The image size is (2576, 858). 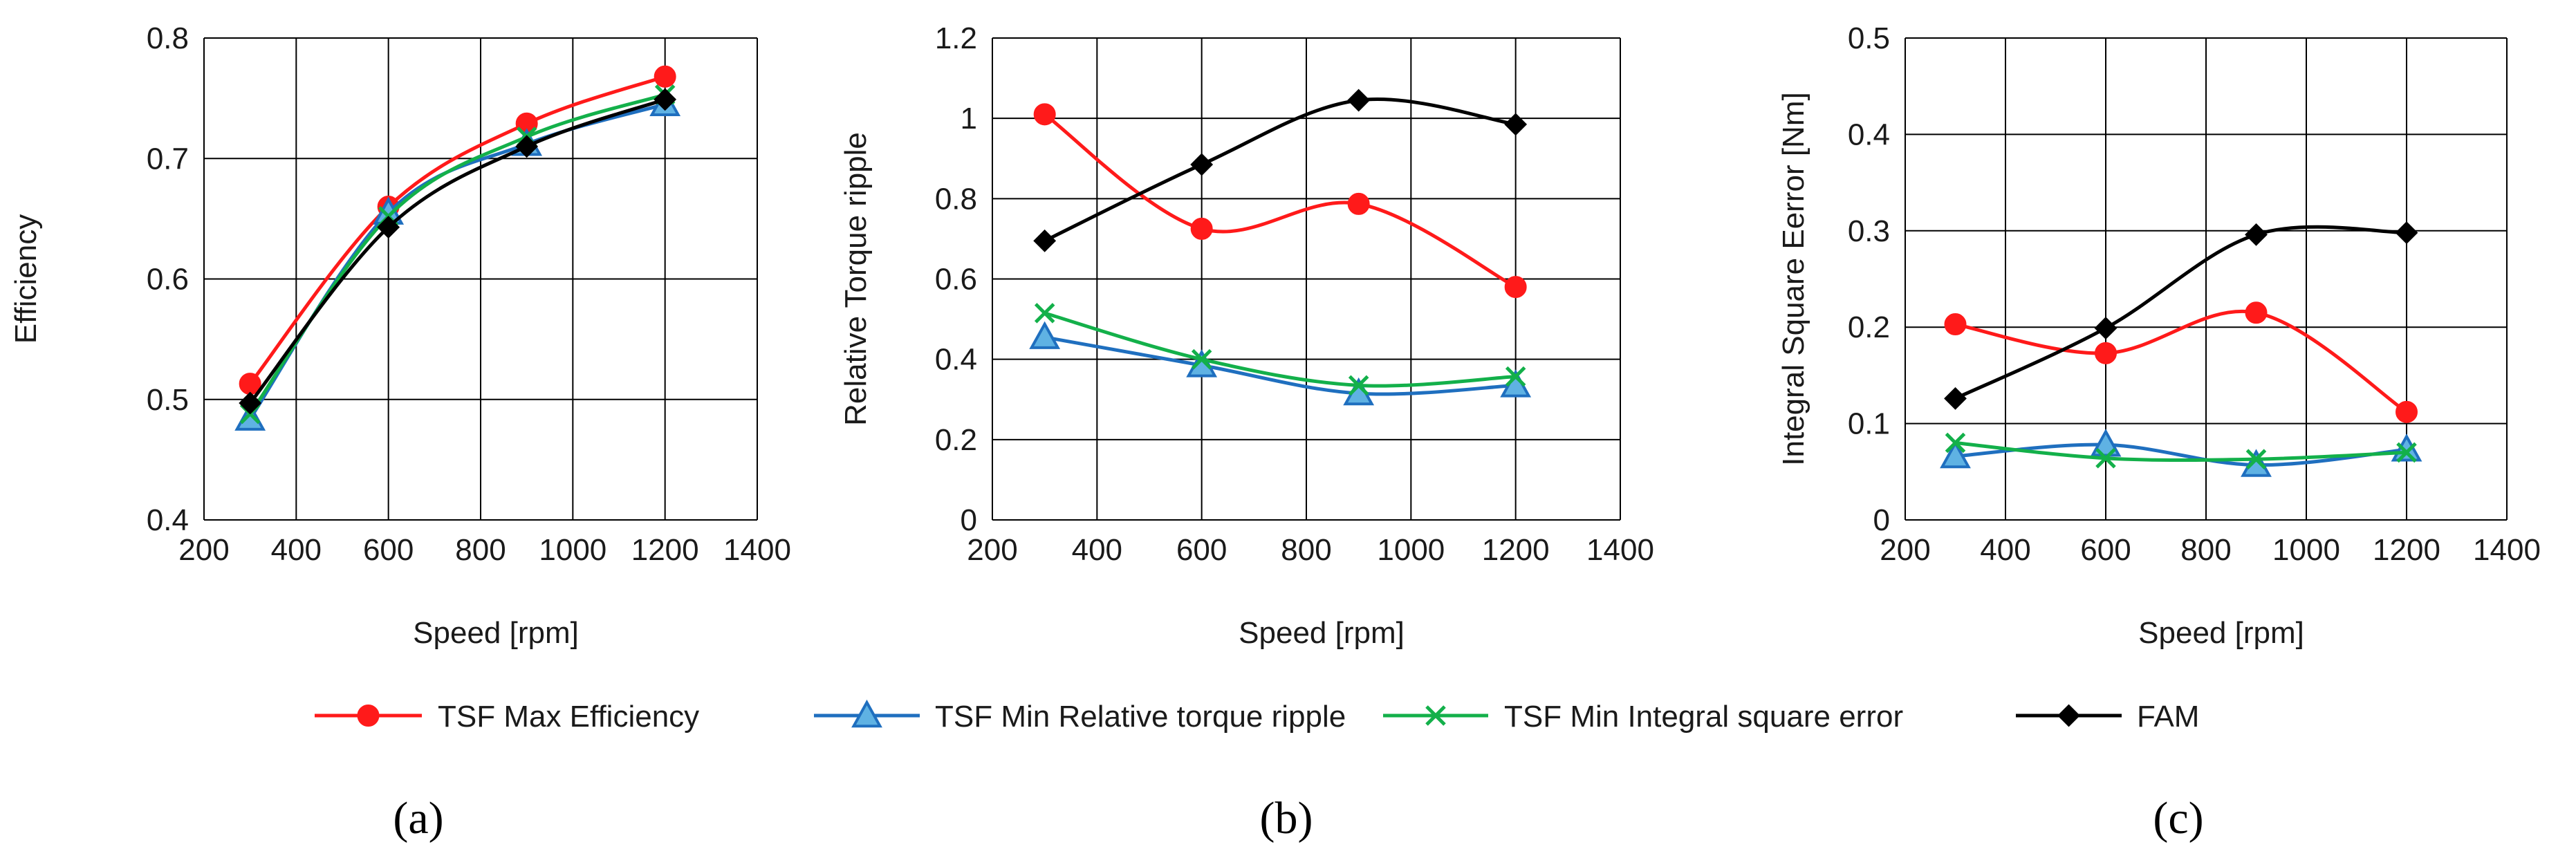 I want to click on y-axis-label: Integral Square Eerror [Nm], so click(x=1794, y=278).